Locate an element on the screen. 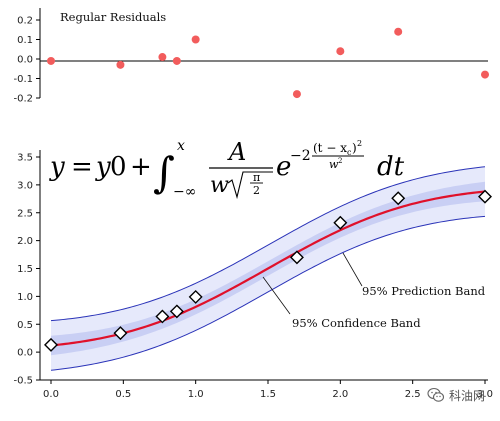  main-y-tick-label: 2.5 is located at coordinates (25, 213).